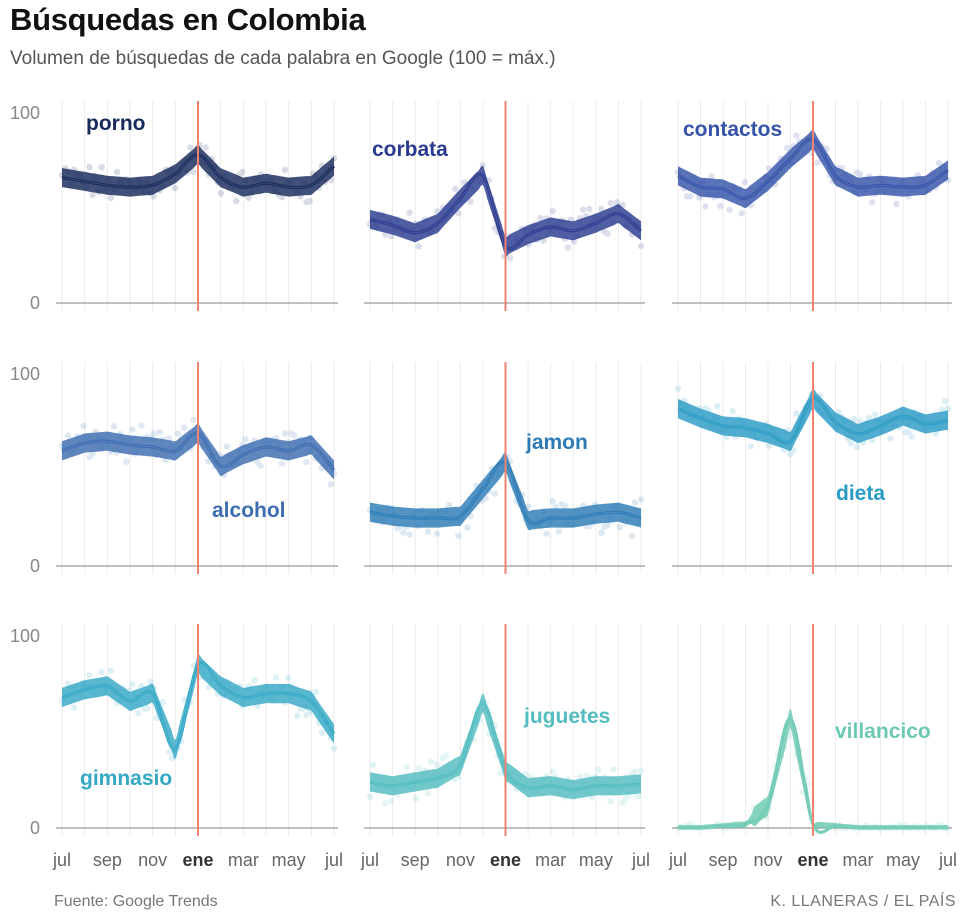 The width and height of the screenshot is (980, 922). I want to click on panel-label-alcohol: alcohol, so click(249, 510).